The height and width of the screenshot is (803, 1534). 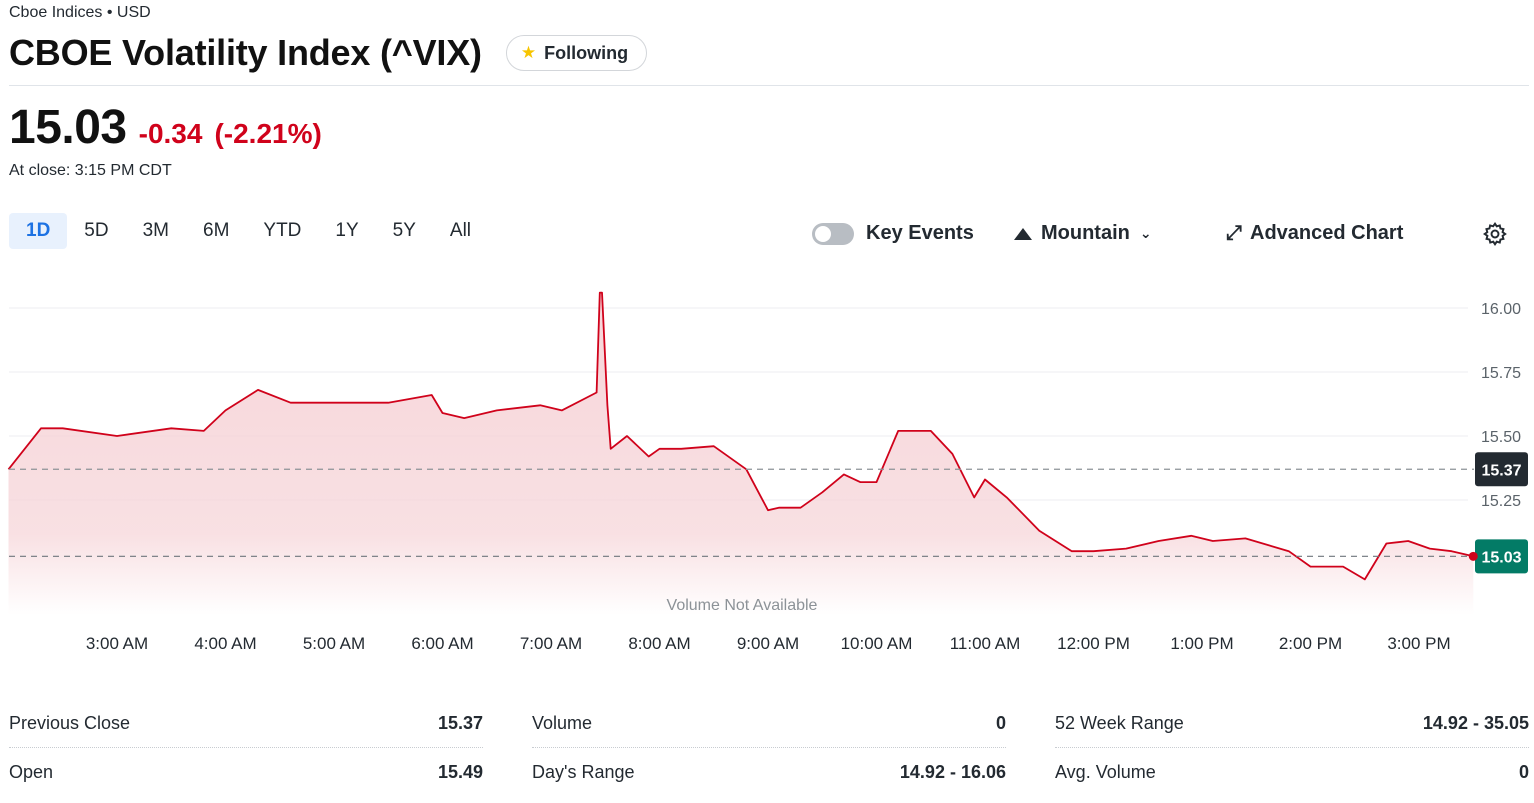 I want to click on x-tick-label: 3:00 AM, so click(x=117, y=643).